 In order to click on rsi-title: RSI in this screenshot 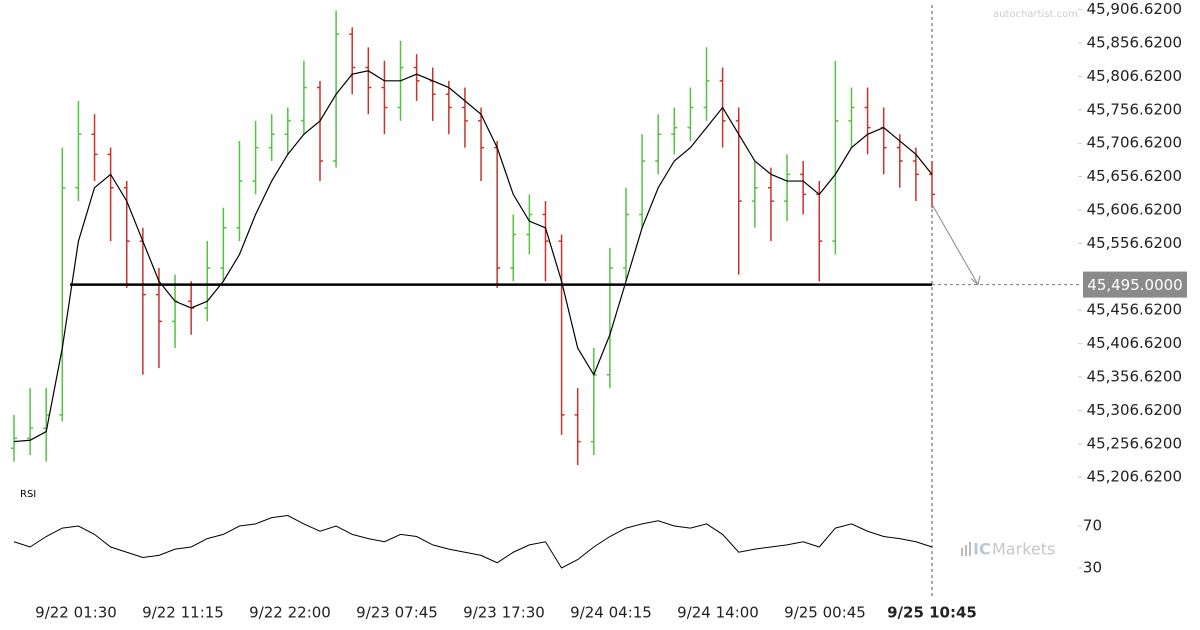, I will do `click(28, 494)`.